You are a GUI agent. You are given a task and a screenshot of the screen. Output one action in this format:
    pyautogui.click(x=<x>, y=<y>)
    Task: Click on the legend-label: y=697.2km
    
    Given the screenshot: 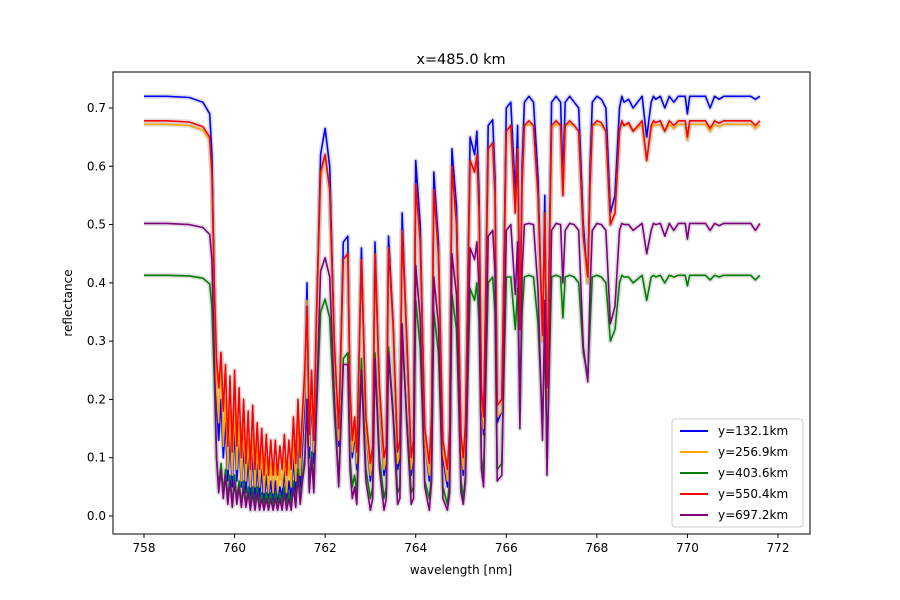 What is the action you would take?
    pyautogui.click(x=753, y=515)
    